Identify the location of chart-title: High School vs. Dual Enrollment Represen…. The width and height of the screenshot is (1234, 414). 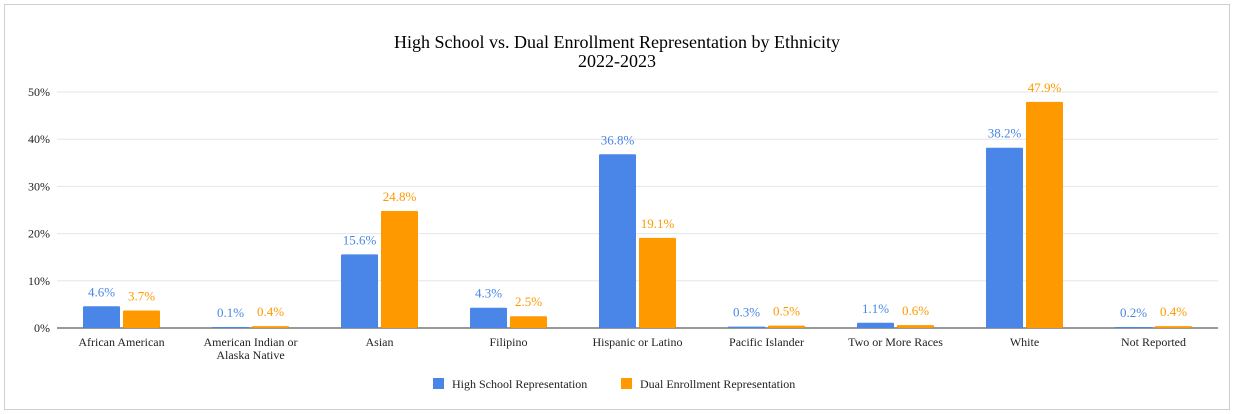
(617, 42).